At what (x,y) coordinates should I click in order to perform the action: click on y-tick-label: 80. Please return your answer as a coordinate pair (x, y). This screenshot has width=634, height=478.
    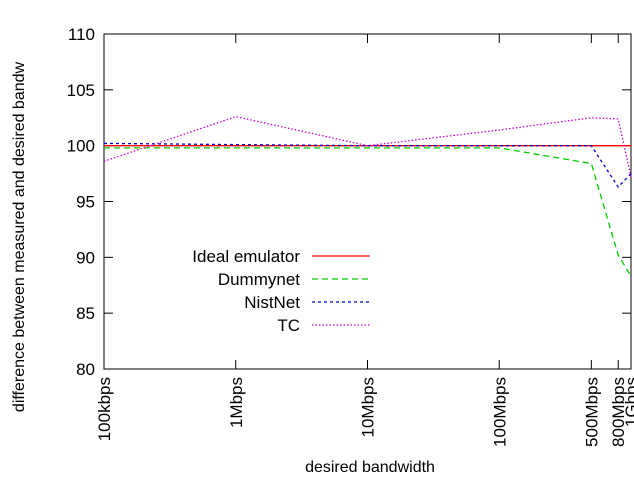
    Looking at the image, I should click on (85, 369).